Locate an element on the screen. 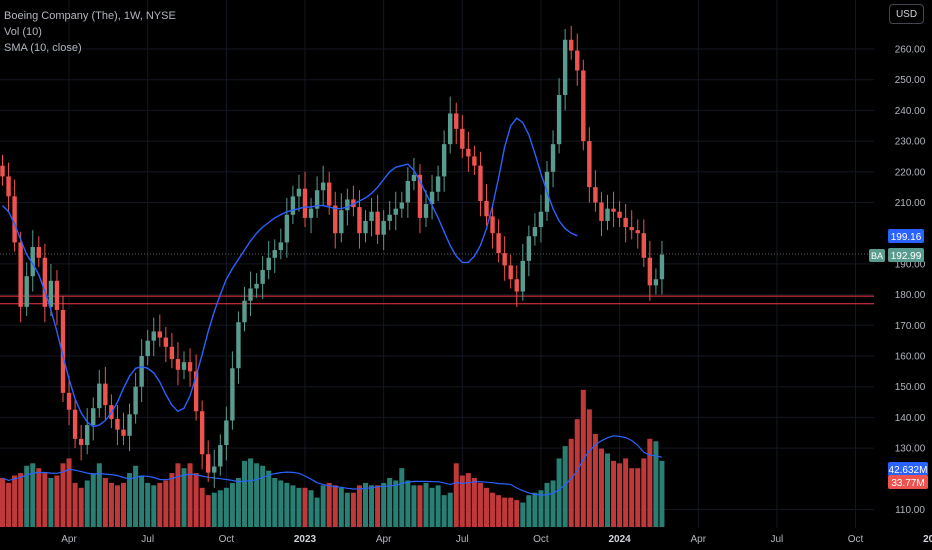  symbol-title: Boeing Company (The), 1W, NYSE is located at coordinates (90, 16).